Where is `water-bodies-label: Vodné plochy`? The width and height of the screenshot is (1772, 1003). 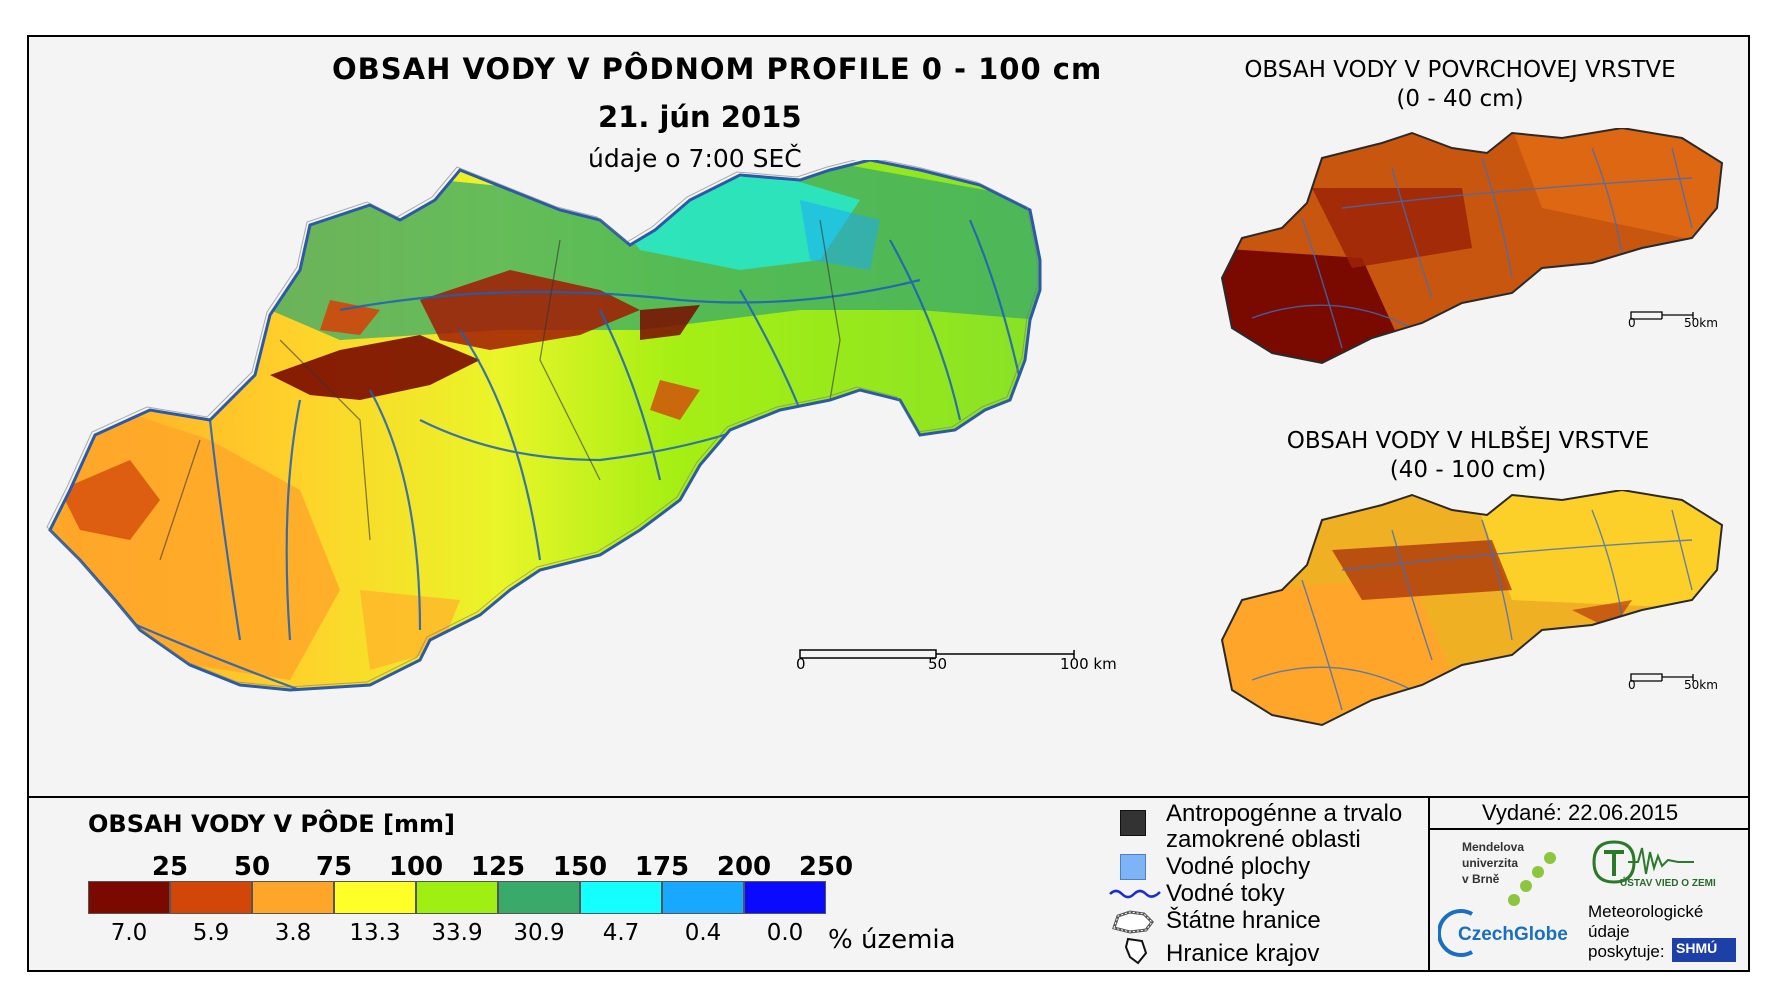
water-bodies-label: Vodné plochy is located at coordinates (1238, 866).